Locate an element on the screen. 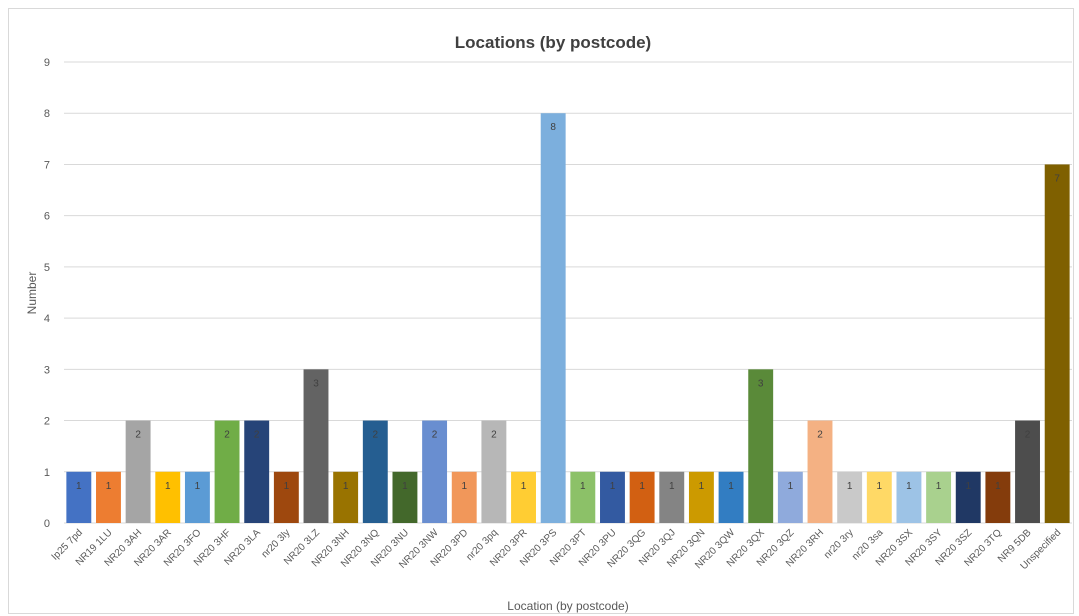 The width and height of the screenshot is (1079, 616). y-tick-label: 2 is located at coordinates (47, 422).